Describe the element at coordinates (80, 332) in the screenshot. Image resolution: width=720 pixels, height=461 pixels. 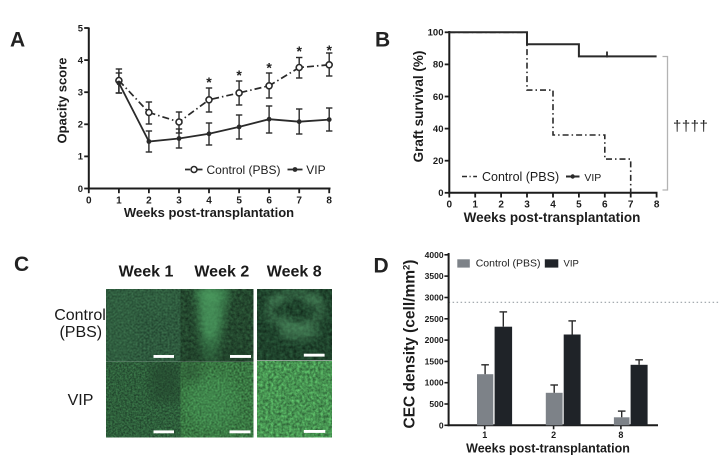
I see `svg-text: (PBS)` at that location.